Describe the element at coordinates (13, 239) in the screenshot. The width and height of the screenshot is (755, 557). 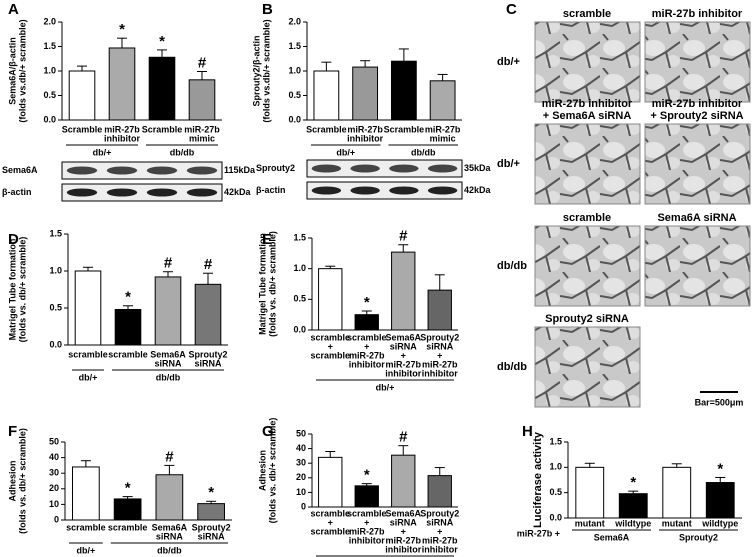
I see `panel-label: D` at that location.